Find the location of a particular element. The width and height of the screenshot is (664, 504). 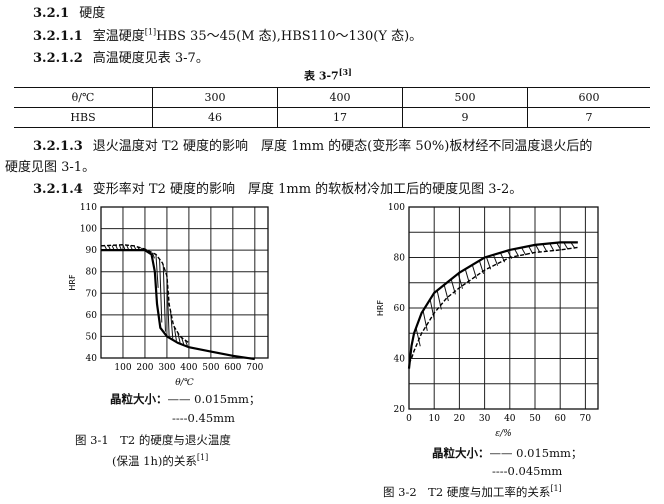

figure-3-2-caption: 图 3-2 T2 硬度与加工率的关系[1] is located at coordinates (472, 491).